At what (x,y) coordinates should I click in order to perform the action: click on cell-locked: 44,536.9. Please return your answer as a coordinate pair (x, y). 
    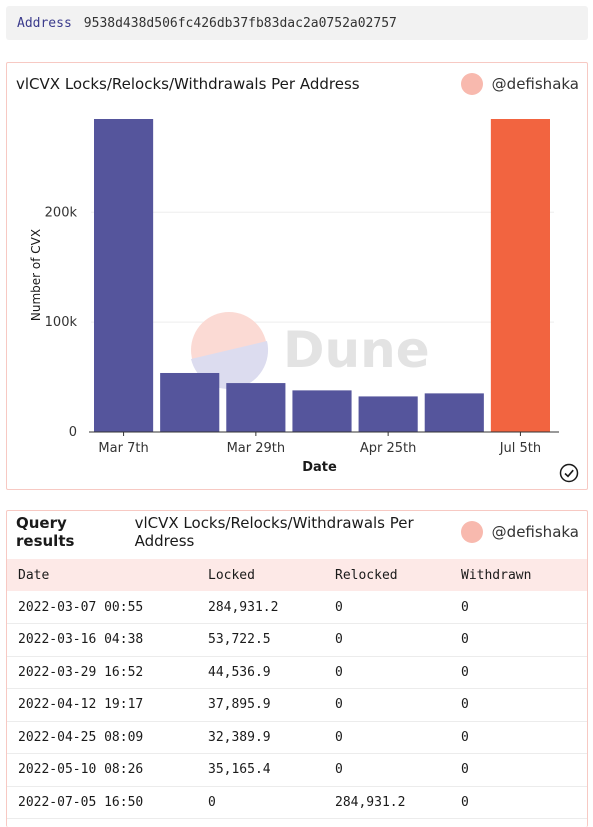
    Looking at the image, I should click on (271, 672).